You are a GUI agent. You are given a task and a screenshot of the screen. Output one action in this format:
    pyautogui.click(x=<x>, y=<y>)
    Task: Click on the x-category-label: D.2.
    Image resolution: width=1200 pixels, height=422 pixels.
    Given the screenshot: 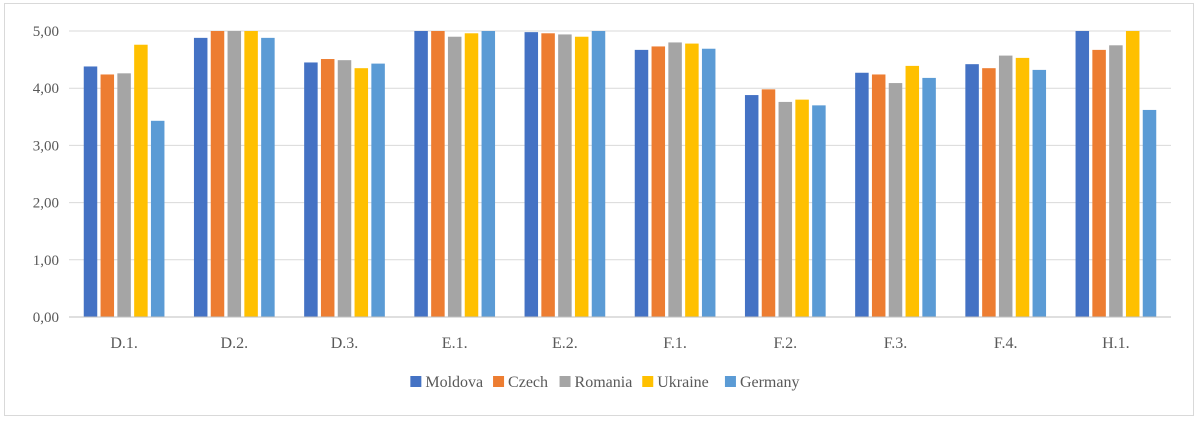 What is the action you would take?
    pyautogui.click(x=235, y=343)
    